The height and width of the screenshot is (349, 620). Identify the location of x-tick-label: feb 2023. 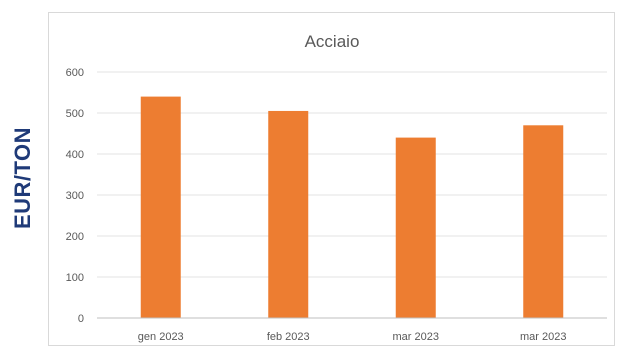
(288, 337).